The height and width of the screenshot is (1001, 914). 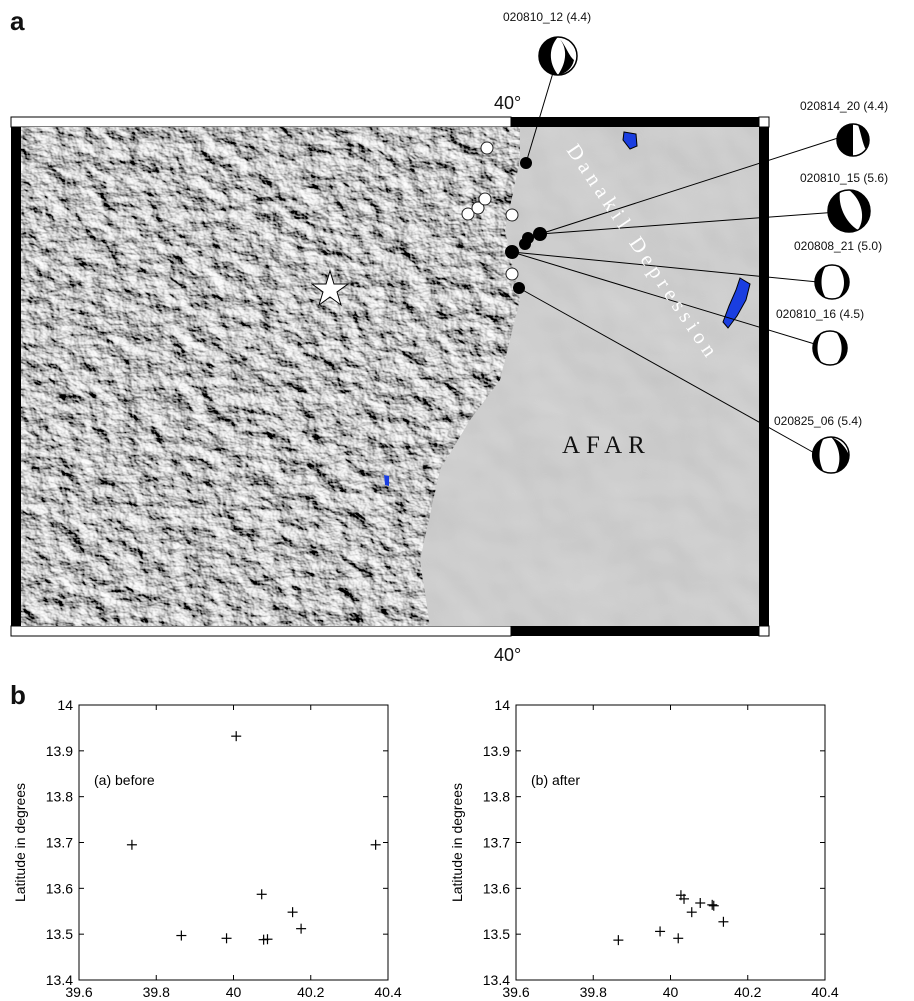 I want to click on event-label: 020808_21 (5.0), so click(x=838, y=246).